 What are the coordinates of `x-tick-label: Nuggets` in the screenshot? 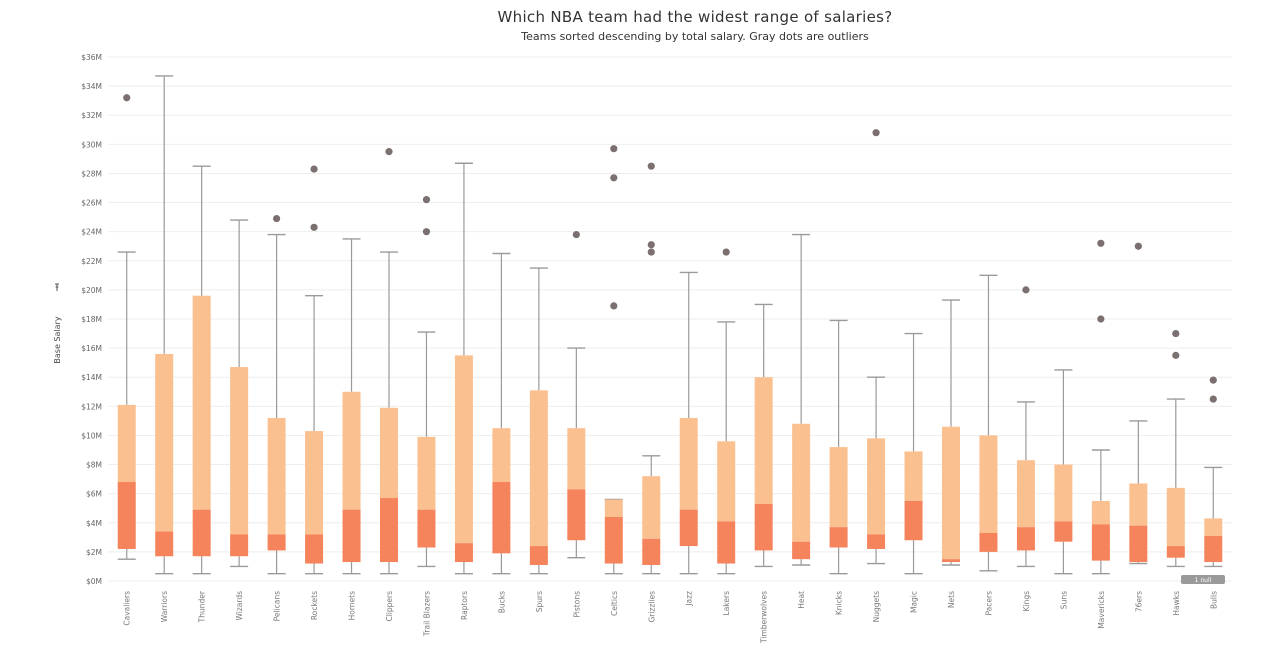 It's located at (876, 606).